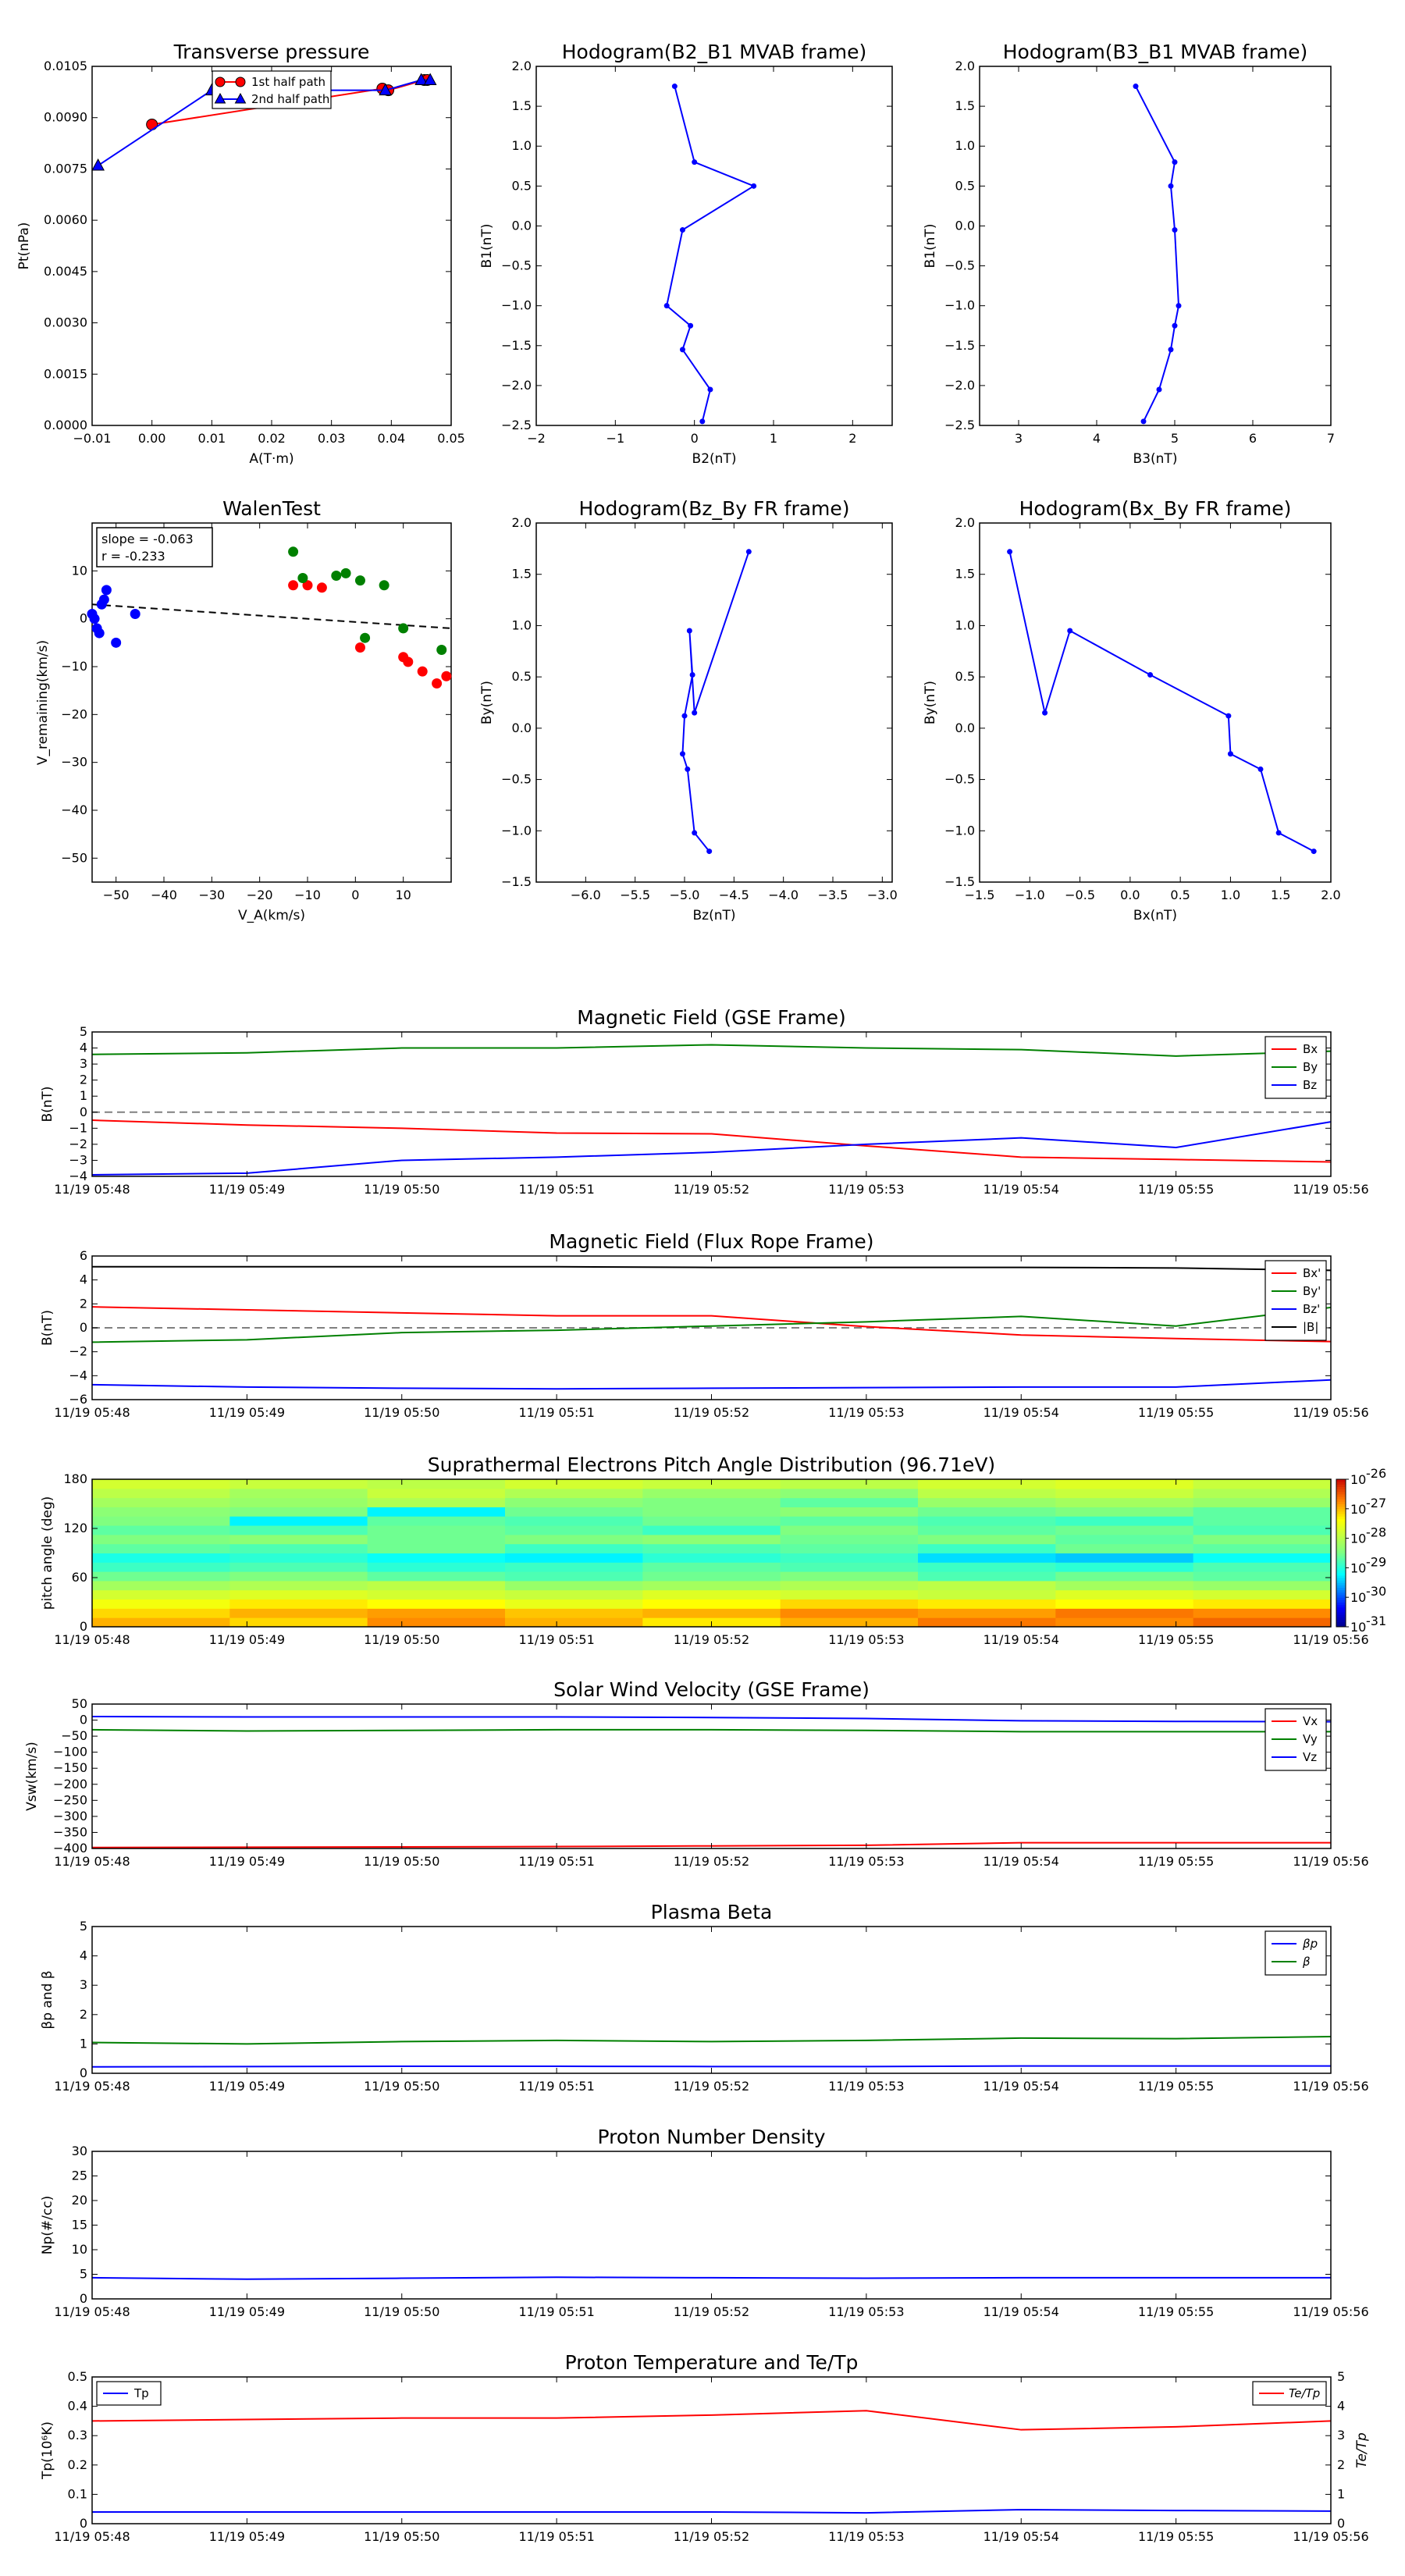 The image size is (1405, 2576). What do you see at coordinates (1310, 1739) in the screenshot?
I see `legend-label: Vy` at bounding box center [1310, 1739].